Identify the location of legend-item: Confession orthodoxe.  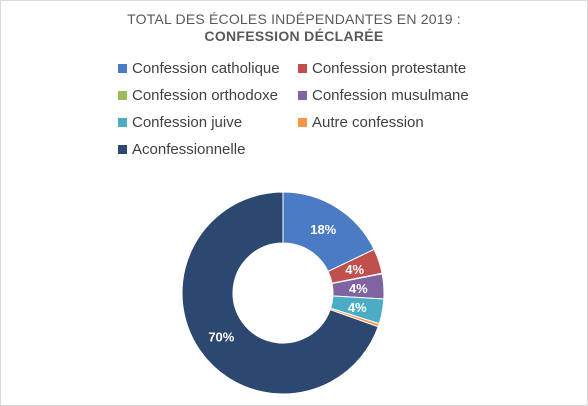
(198, 95).